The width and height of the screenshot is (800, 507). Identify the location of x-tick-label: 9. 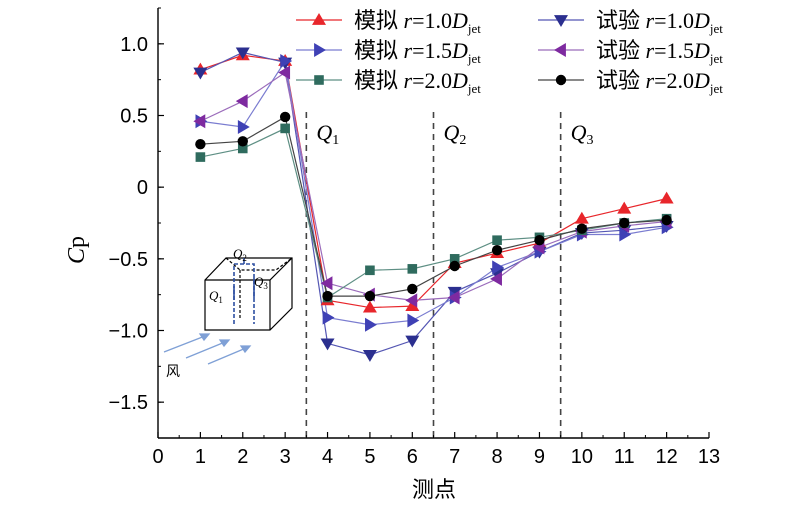
(539, 457).